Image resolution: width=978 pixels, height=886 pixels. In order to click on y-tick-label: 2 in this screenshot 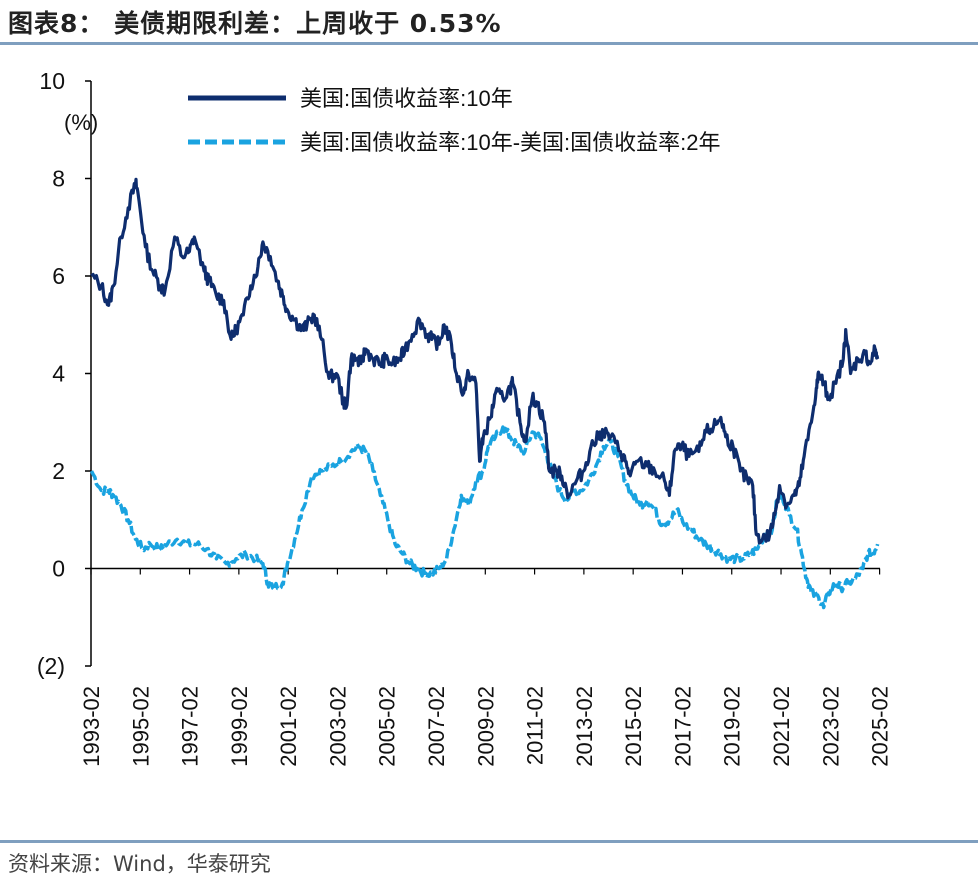, I will do `click(58, 471)`.